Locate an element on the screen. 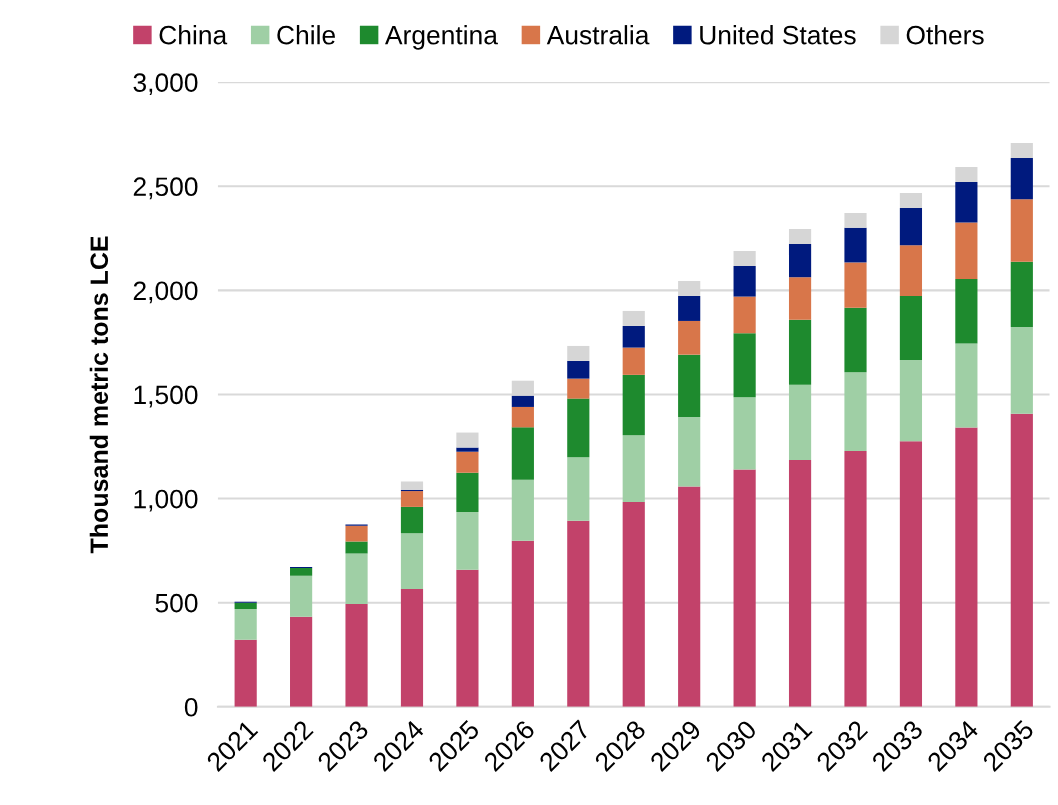  y-tick-label: 2,000 is located at coordinates (165, 292).